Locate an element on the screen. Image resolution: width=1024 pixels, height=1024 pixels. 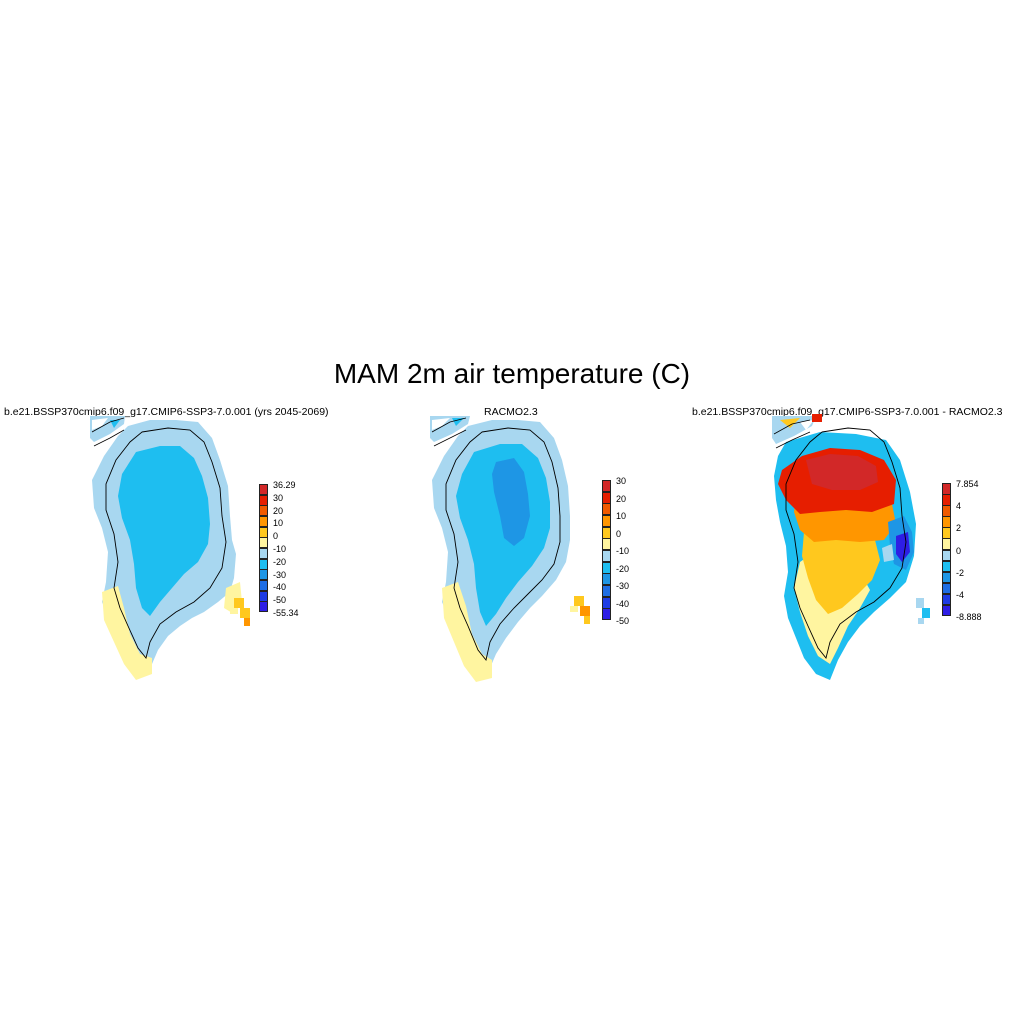
greenland-positive-peak is located at coordinates (842, 472).